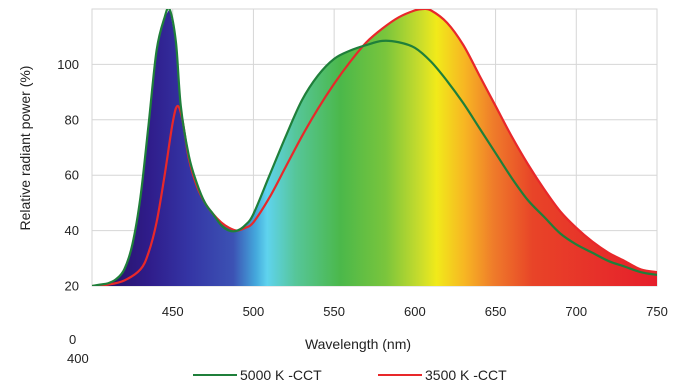  I want to click on y-tick-labels: 20 40 60 80 100, so click(68, 175).